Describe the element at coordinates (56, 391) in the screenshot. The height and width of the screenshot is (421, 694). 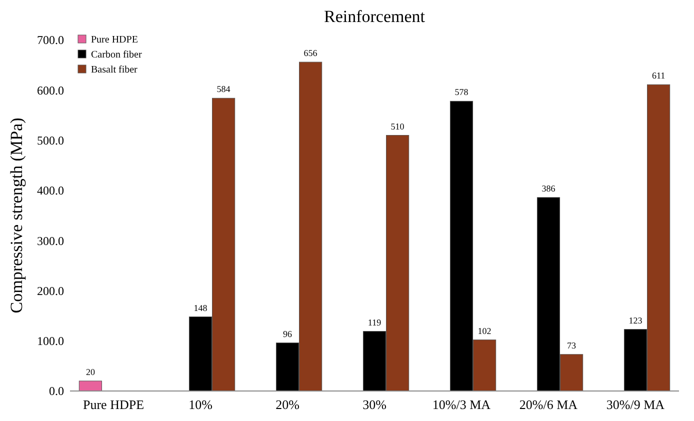
I see `y-tick-label: 0.0` at that location.